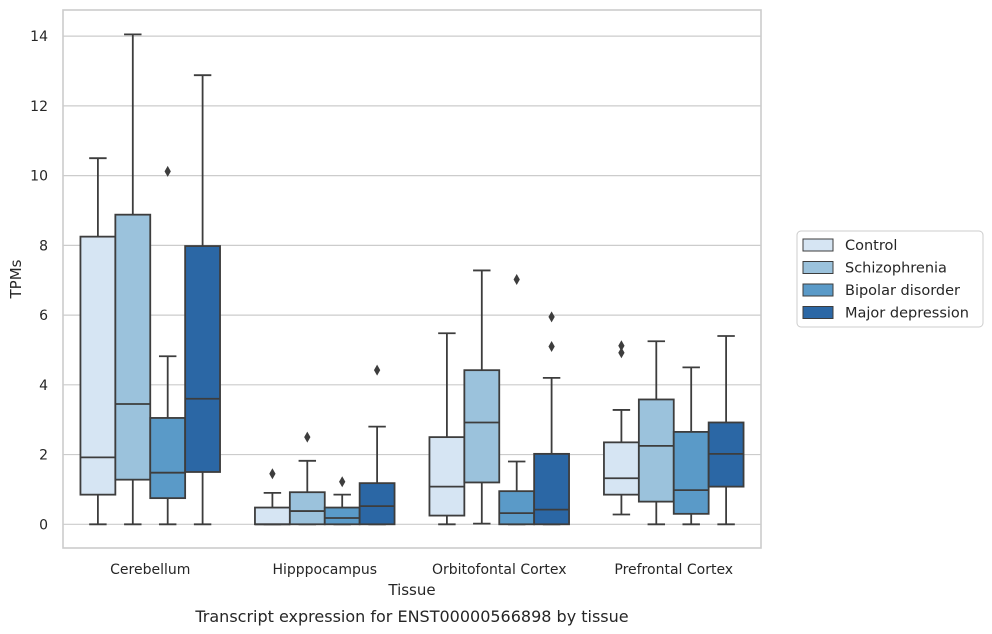 This screenshot has height=634, width=992. Describe the element at coordinates (43, 525) in the screenshot. I see `y-tick-label: 0` at that location.